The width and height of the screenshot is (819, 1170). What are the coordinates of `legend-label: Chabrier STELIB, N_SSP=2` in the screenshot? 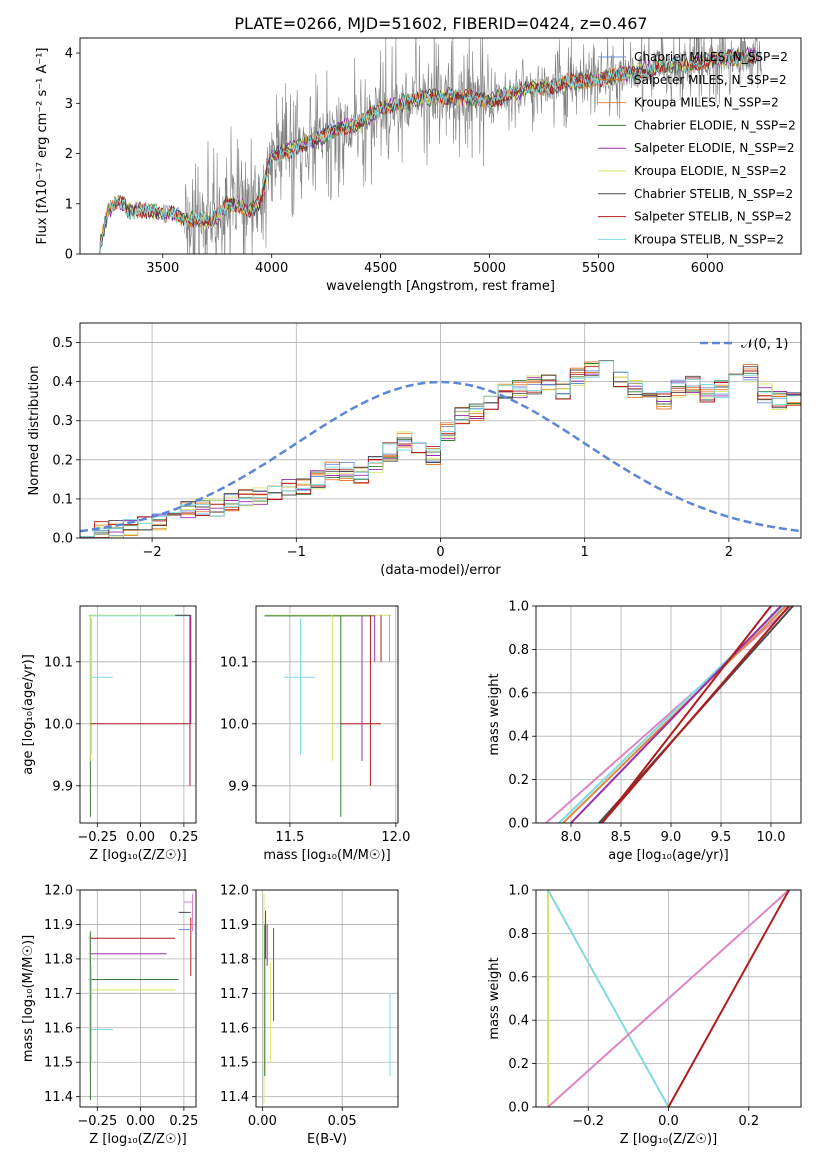 It's located at (713, 194).